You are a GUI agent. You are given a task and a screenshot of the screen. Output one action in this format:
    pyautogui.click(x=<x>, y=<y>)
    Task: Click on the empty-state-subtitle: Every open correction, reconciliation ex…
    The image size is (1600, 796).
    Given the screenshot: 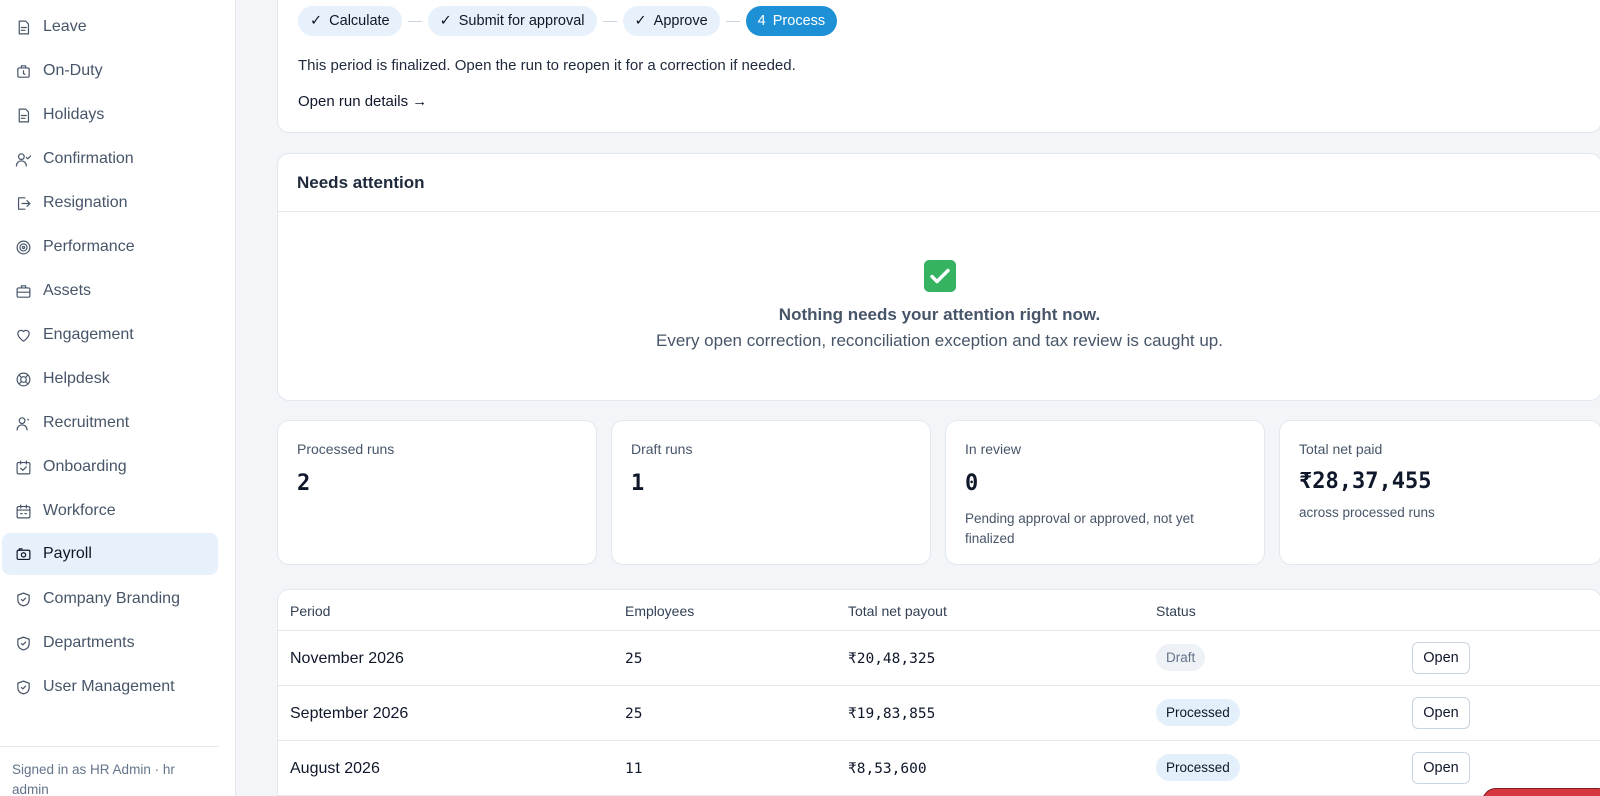 What is the action you would take?
    pyautogui.click(x=939, y=340)
    